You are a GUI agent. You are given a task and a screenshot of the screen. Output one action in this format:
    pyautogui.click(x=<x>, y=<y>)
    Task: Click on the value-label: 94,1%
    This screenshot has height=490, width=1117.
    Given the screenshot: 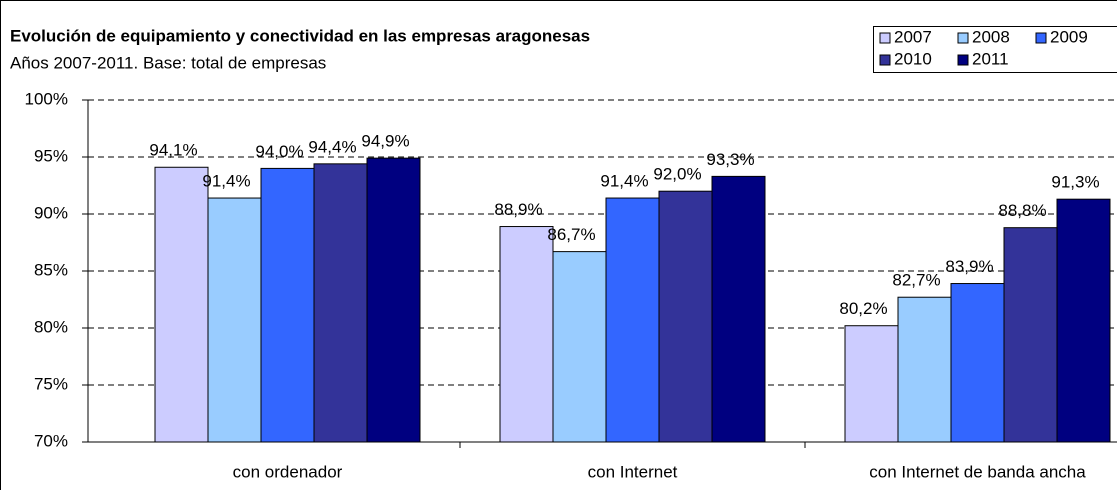 What is the action you would take?
    pyautogui.click(x=173, y=150)
    